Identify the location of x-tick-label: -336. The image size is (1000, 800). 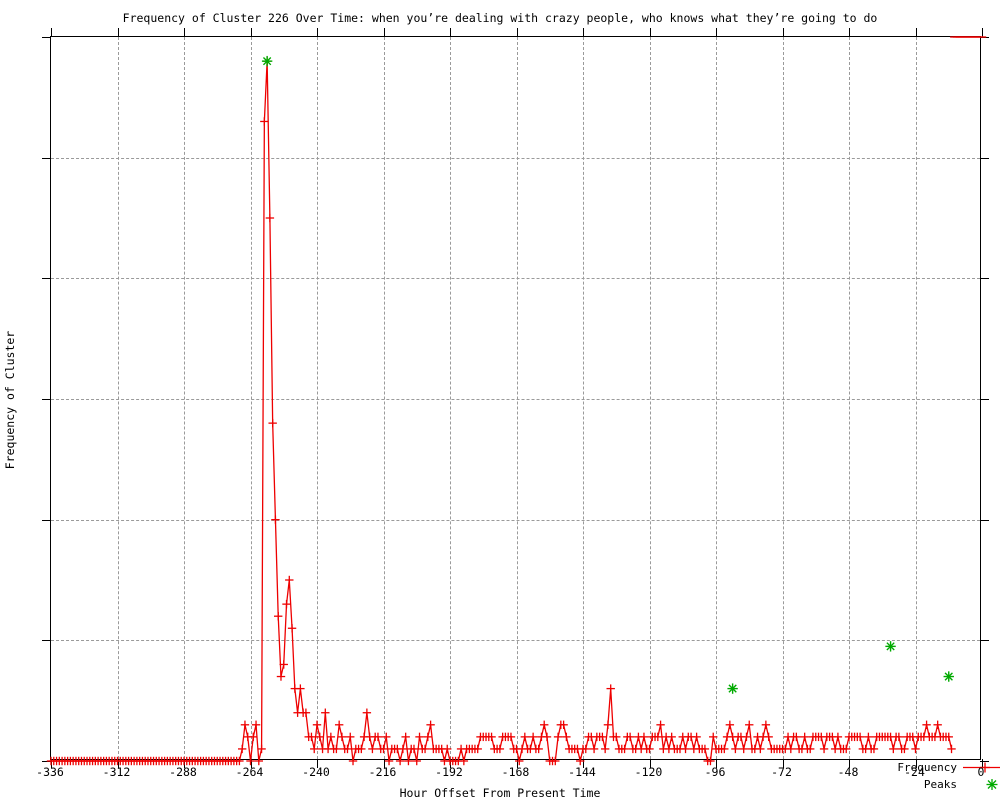
(50, 772).